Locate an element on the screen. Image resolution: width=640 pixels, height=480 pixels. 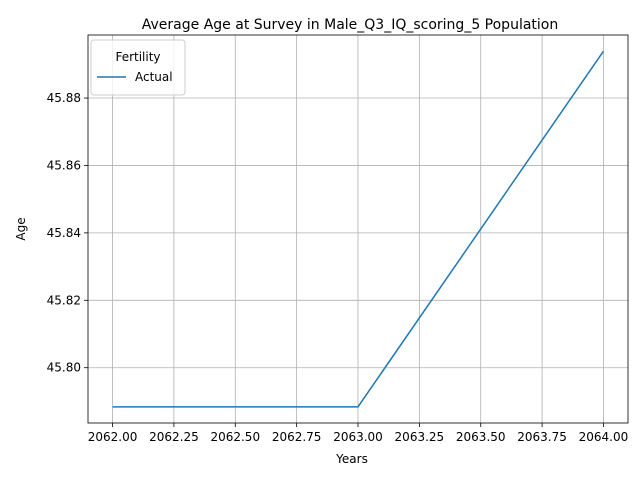
y-tick-label: 45.84 is located at coordinates (64, 233).